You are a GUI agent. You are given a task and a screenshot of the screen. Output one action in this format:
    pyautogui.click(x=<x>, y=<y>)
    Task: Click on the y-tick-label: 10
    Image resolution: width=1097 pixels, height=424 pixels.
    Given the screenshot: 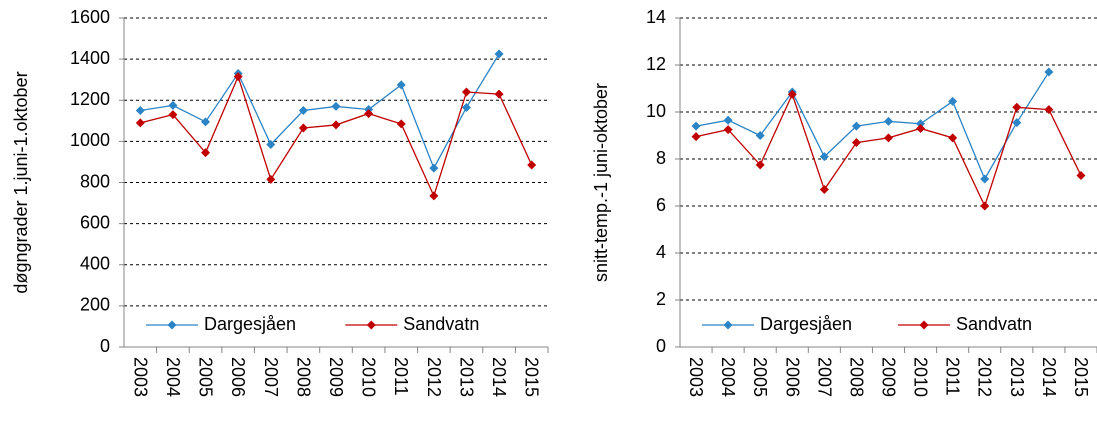 What is the action you would take?
    pyautogui.click(x=656, y=111)
    